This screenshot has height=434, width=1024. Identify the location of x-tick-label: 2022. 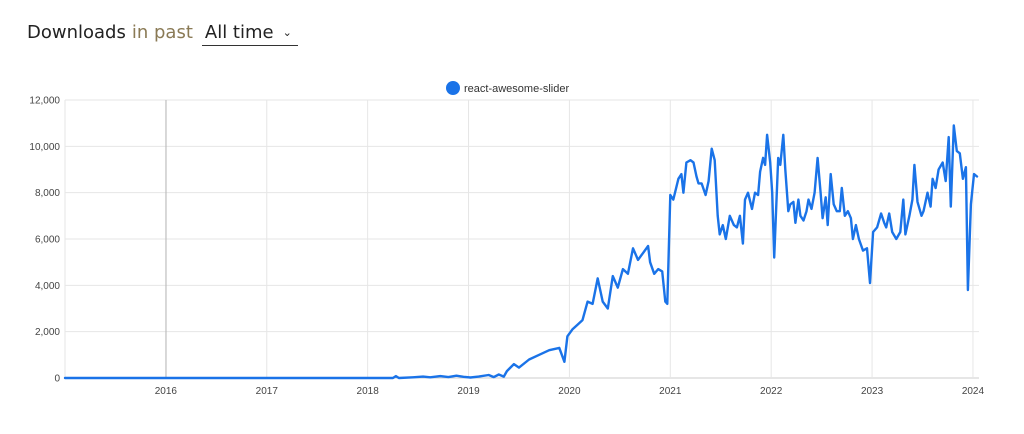
(771, 391).